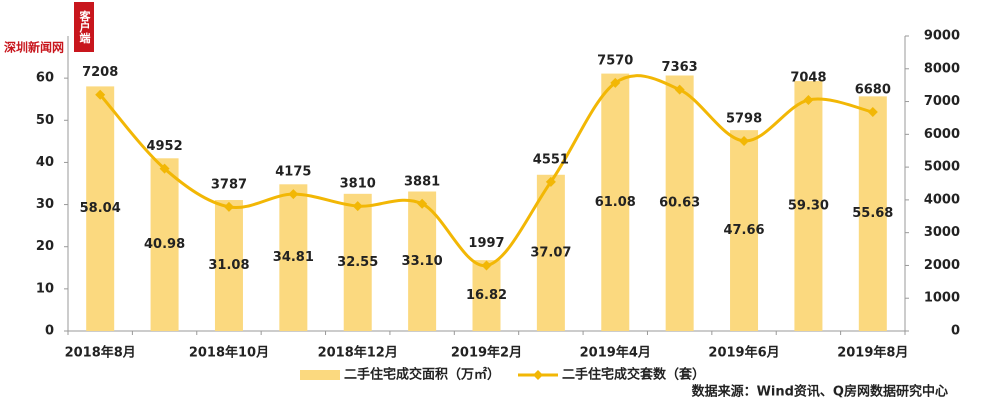 The height and width of the screenshot is (415, 994). Describe the element at coordinates (422, 181) in the screenshot. I see `line-label: 3881` at that location.